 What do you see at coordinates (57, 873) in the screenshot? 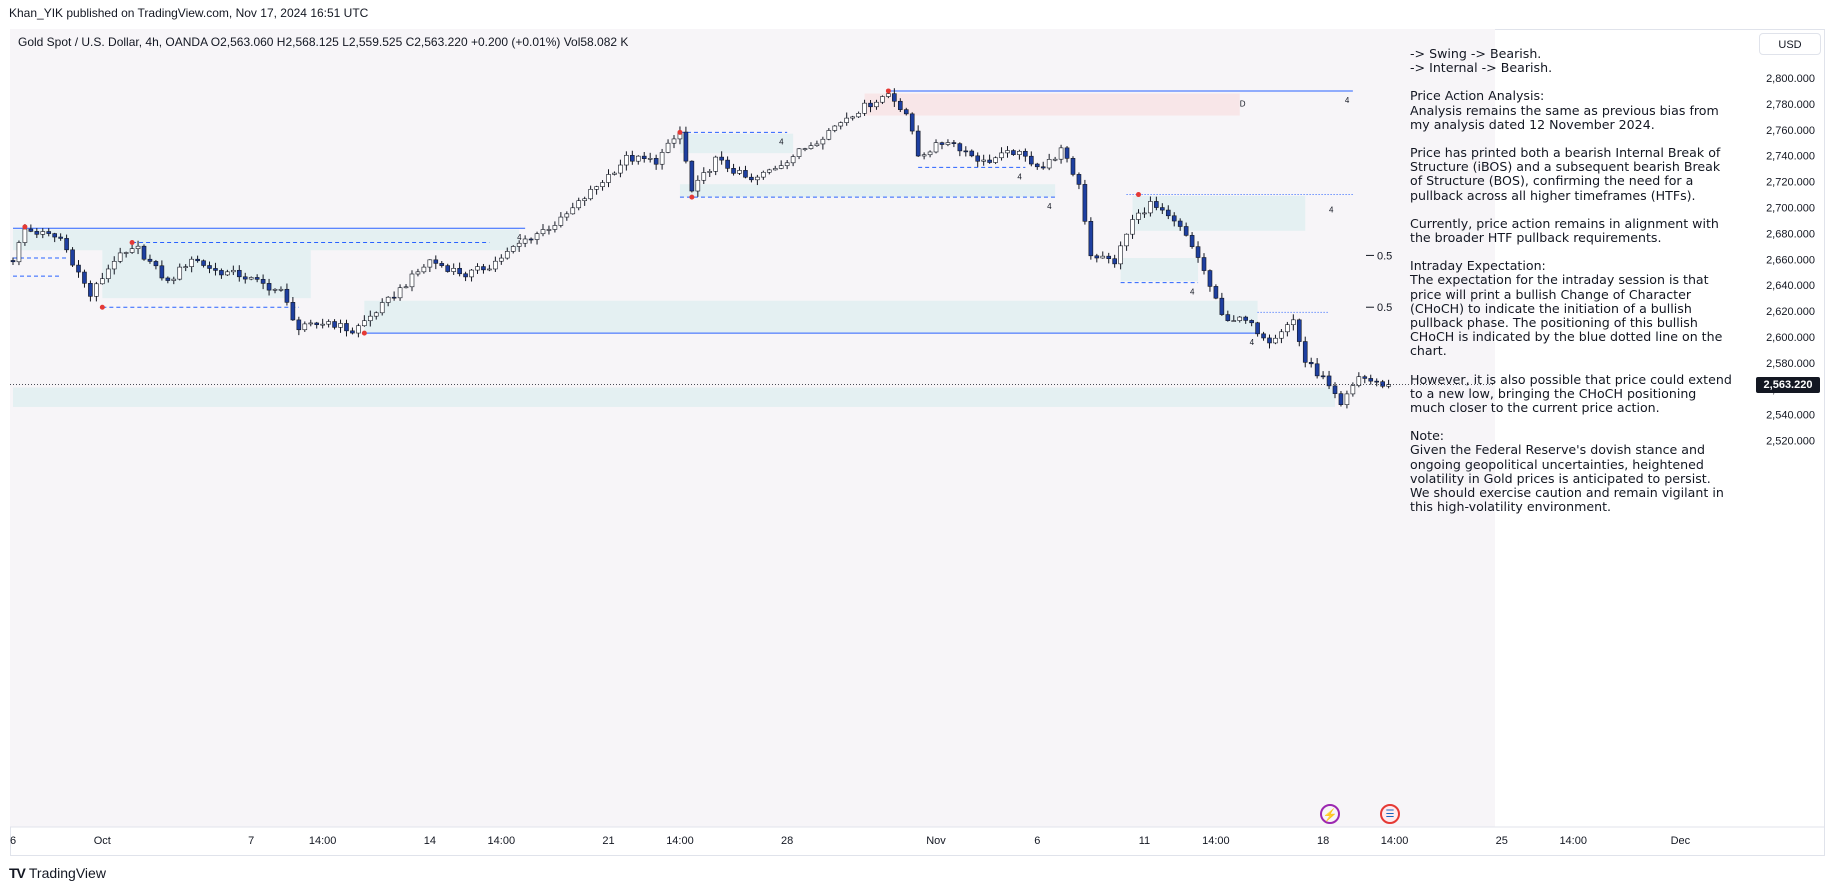
I see `tradingview-logo: TV TradingView` at bounding box center [57, 873].